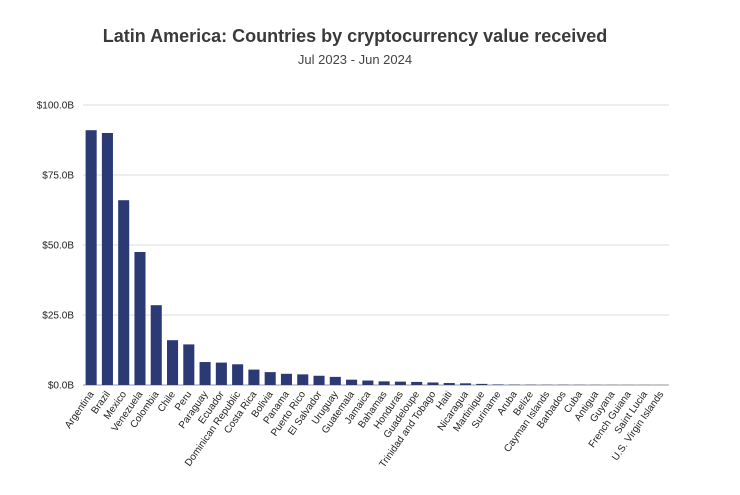 This screenshot has height=495, width=740. Describe the element at coordinates (167, 401) in the screenshot. I see `x-tick-label: Chile` at that location.